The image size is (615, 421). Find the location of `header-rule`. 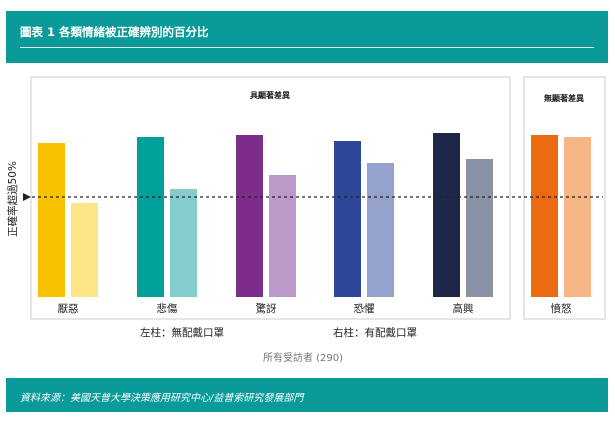

header-rule is located at coordinates (307, 47).